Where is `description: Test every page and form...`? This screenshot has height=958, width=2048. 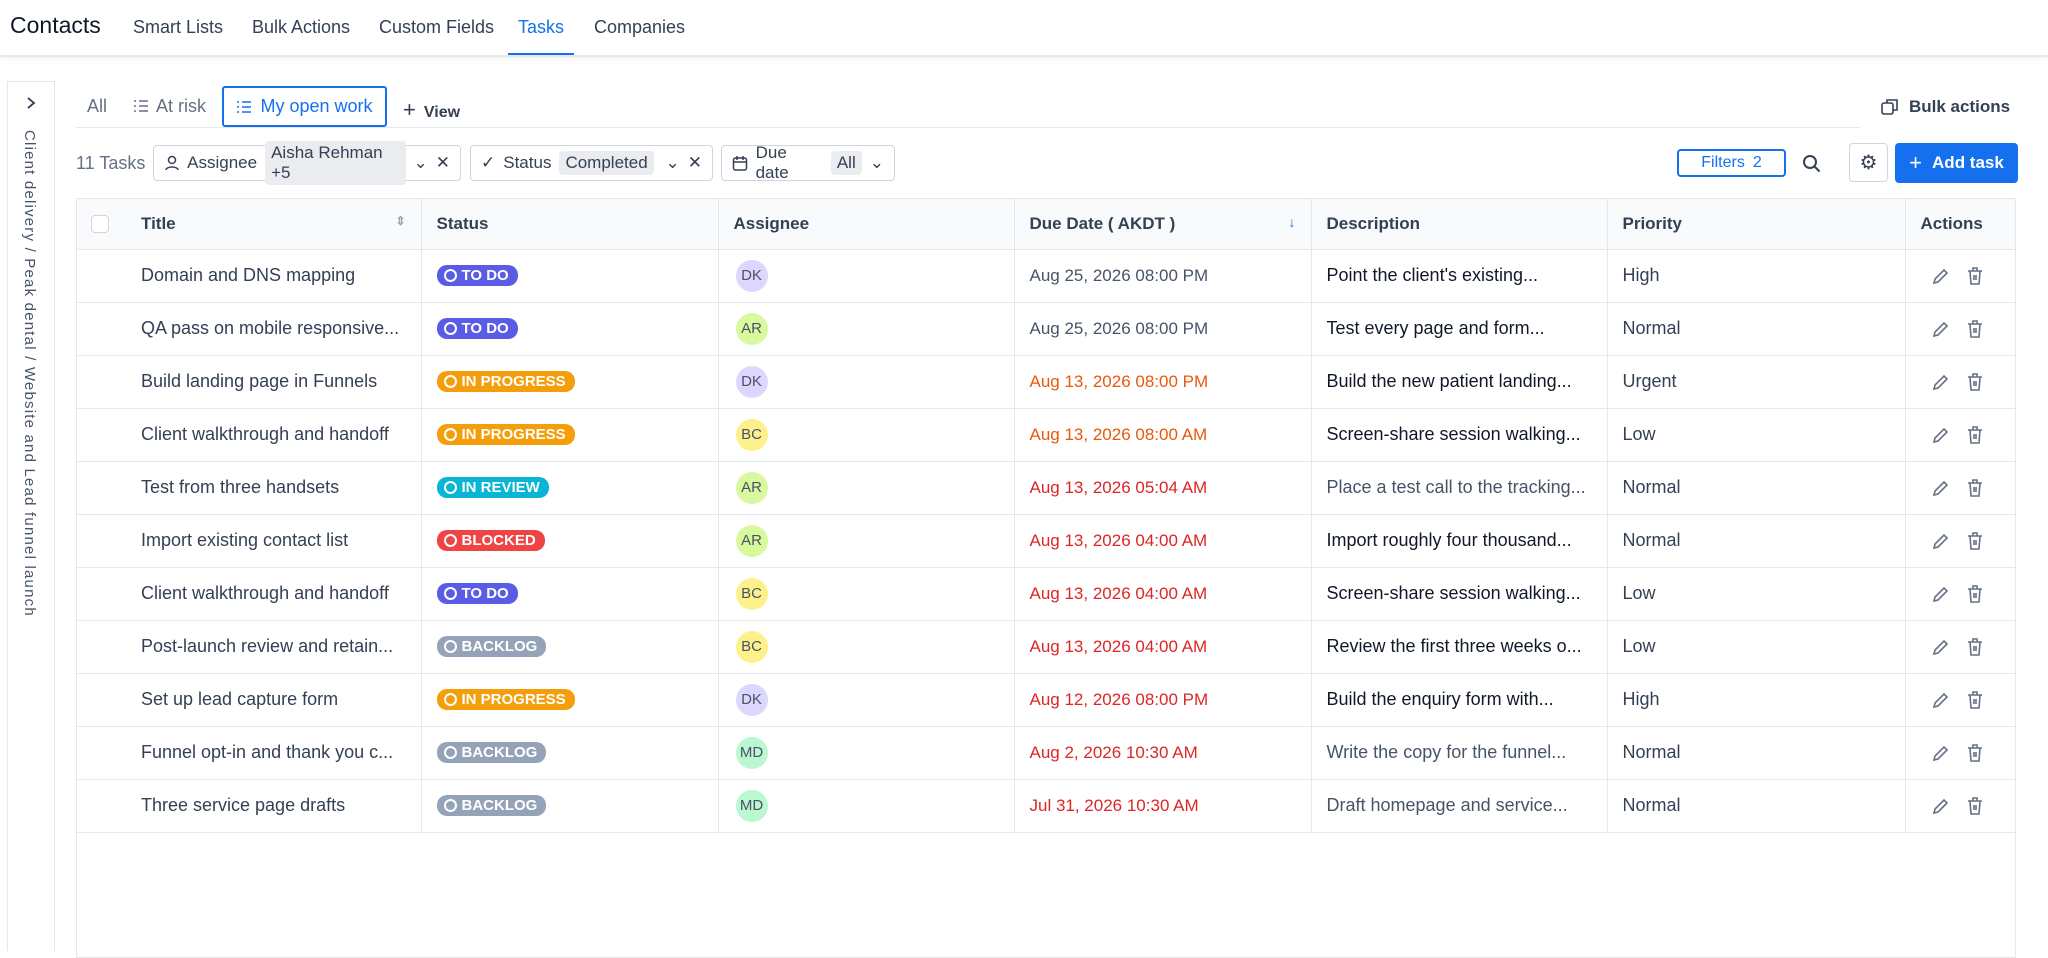 description: Test every page and form... is located at coordinates (1459, 329).